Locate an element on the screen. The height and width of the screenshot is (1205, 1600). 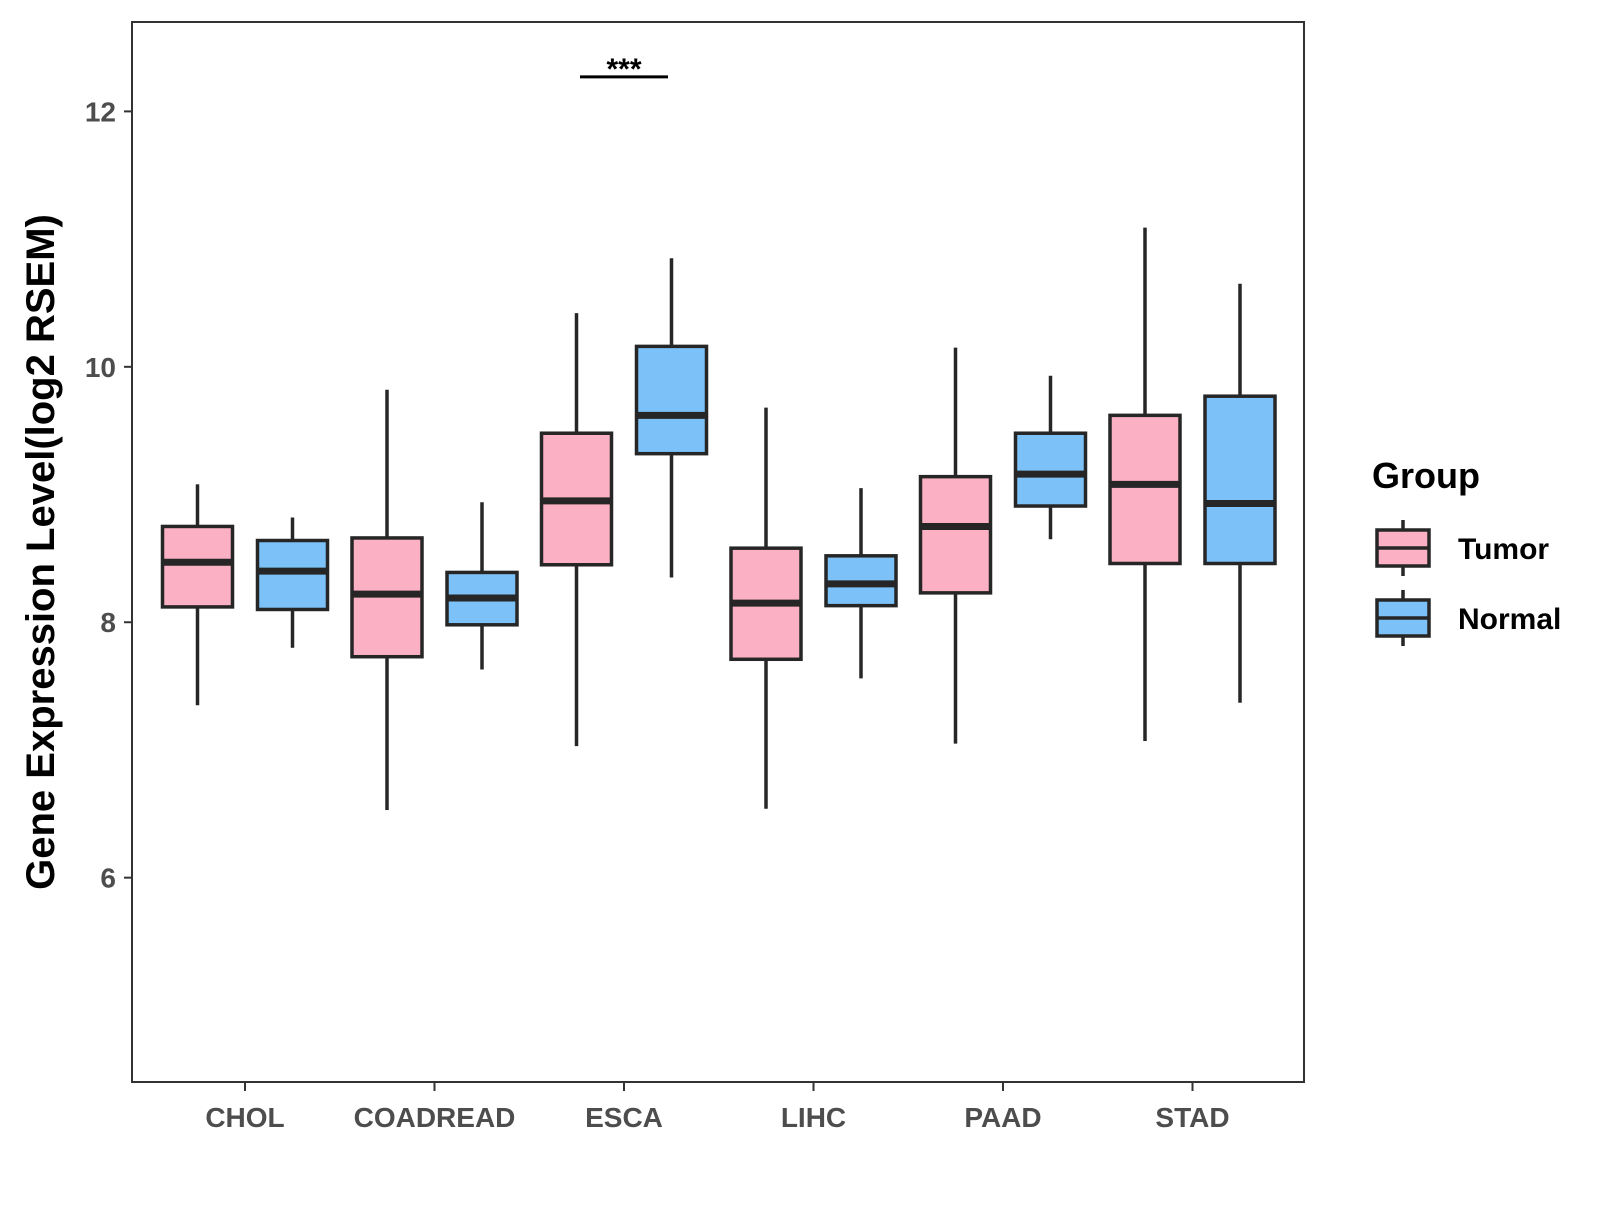
legend-label-tumor: Tumor is located at coordinates (1503, 549).